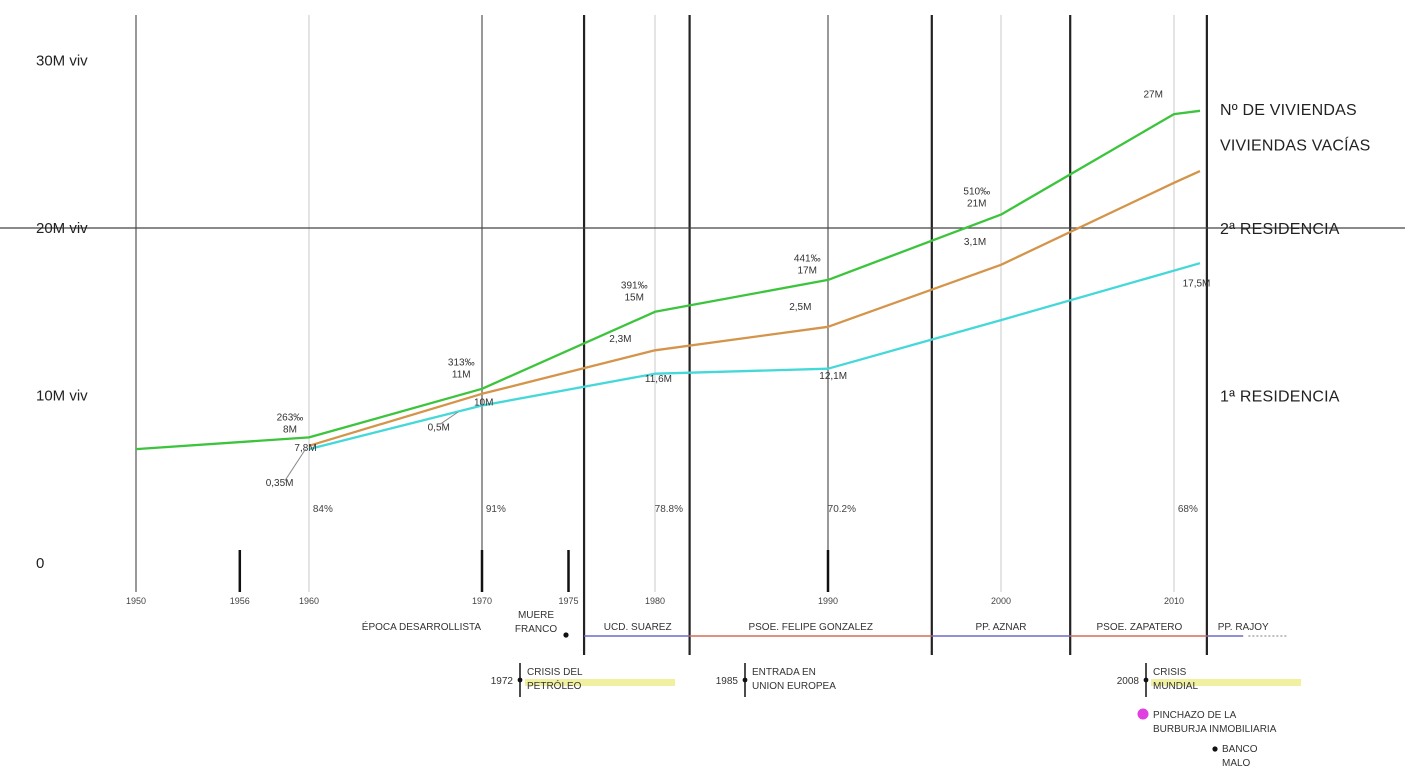 This screenshot has width=1405, height=773. I want to click on percent-label: 68%, so click(1188, 509).